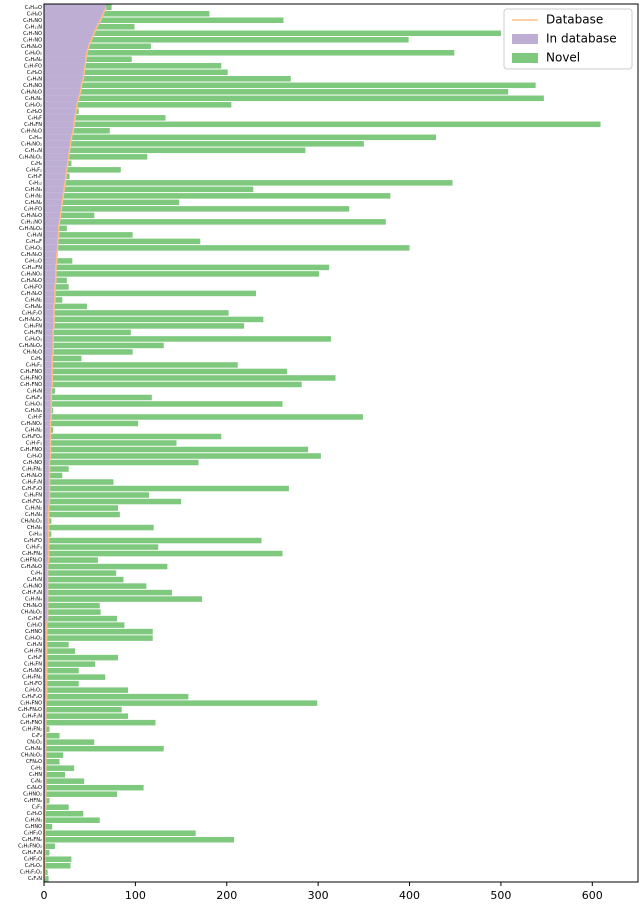 The height and width of the screenshot is (917, 640). I want to click on y-tick-label: C₂H₆O₃, so click(33, 404).